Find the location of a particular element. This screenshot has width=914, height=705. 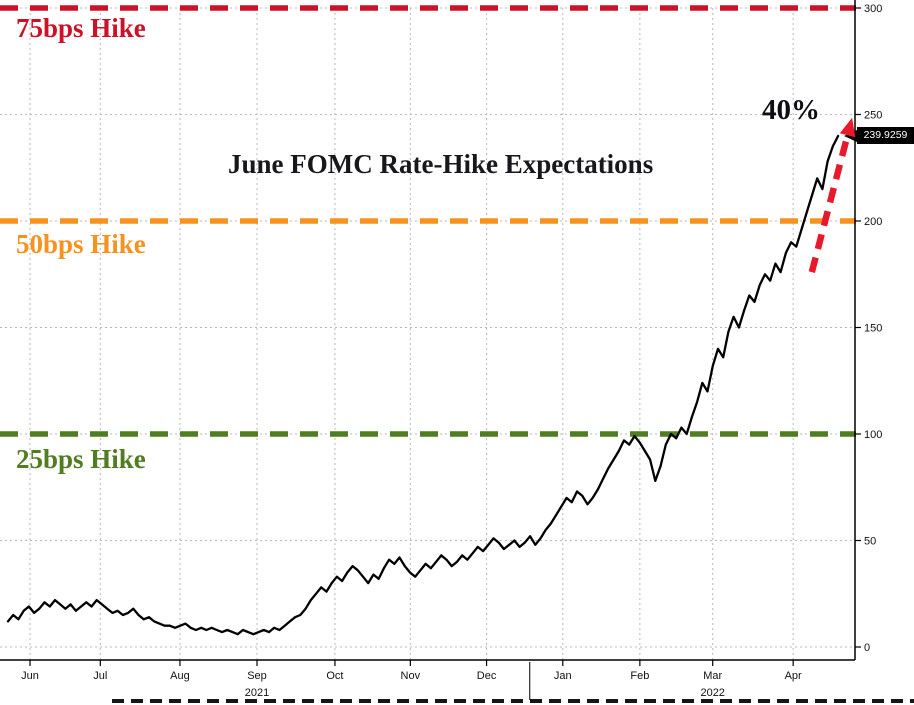

ref-label-50bps-hike: 50bps Hike is located at coordinates (81, 244).